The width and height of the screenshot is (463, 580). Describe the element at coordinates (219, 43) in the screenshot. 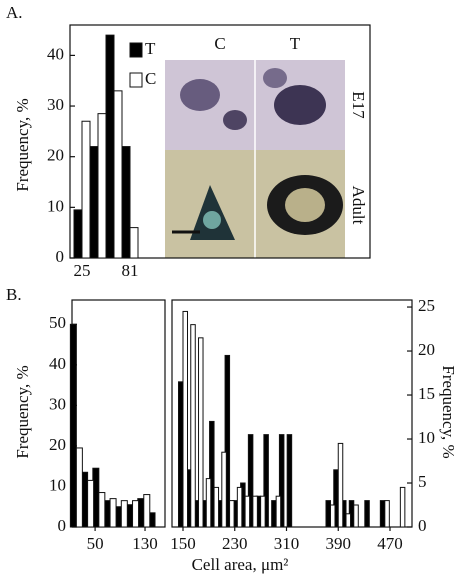

I see `inset-column-label: C` at that location.